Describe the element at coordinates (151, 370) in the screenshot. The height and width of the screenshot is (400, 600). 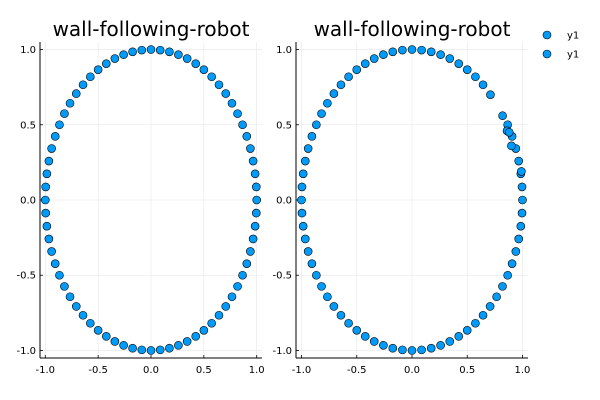
I see `x-tick-label: 0.0` at that location.